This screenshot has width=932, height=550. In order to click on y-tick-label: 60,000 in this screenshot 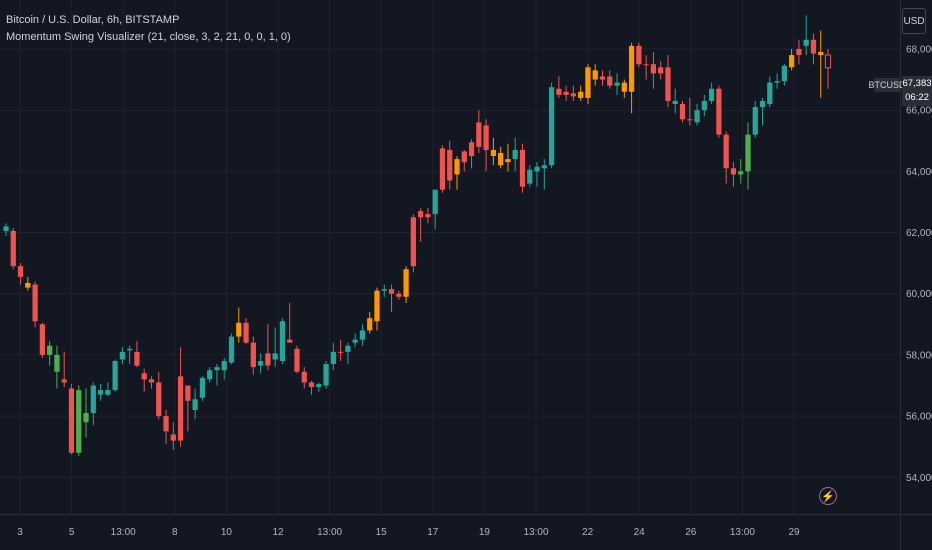, I will do `click(919, 294)`.